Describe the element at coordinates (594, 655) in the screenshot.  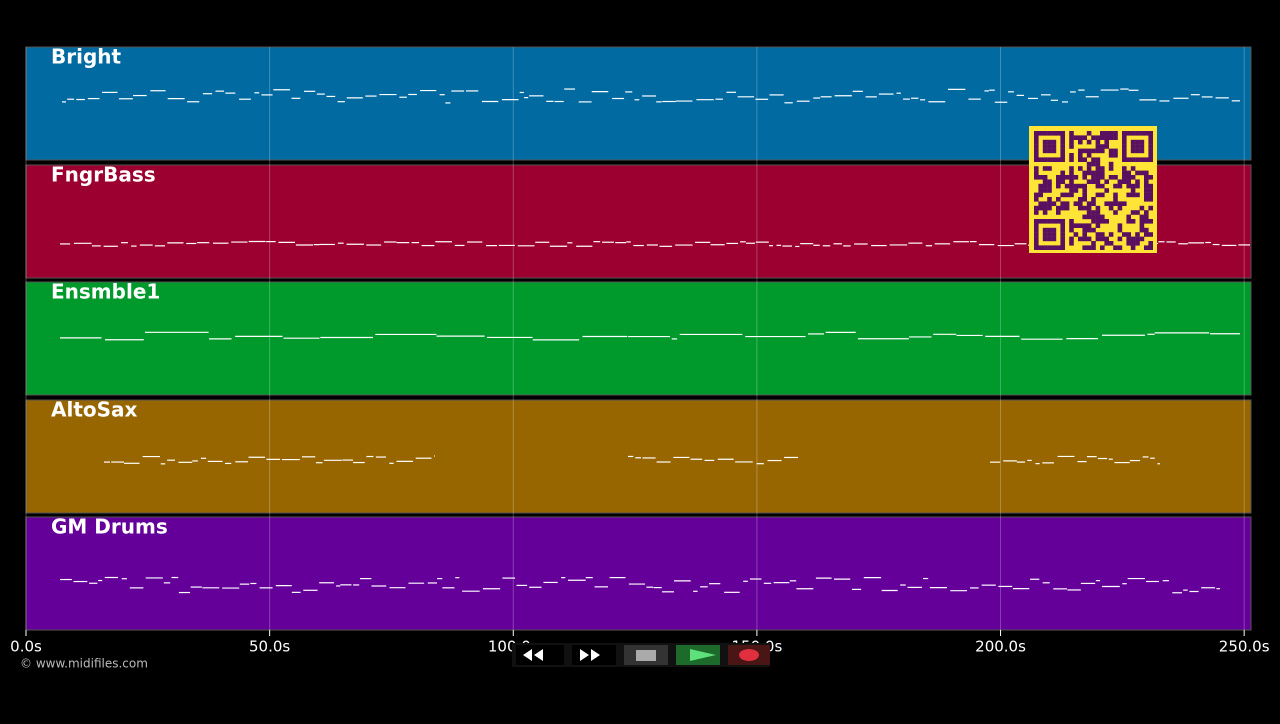
I see `fast-forward-button` at that location.